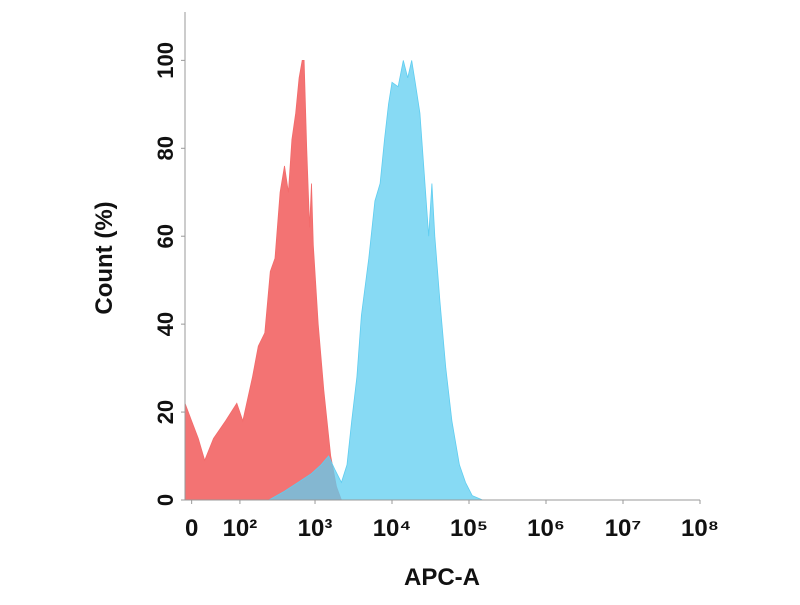 This screenshot has height=605, width=800. What do you see at coordinates (165, 60) in the screenshot?
I see `y-tick-label: 100` at bounding box center [165, 60].